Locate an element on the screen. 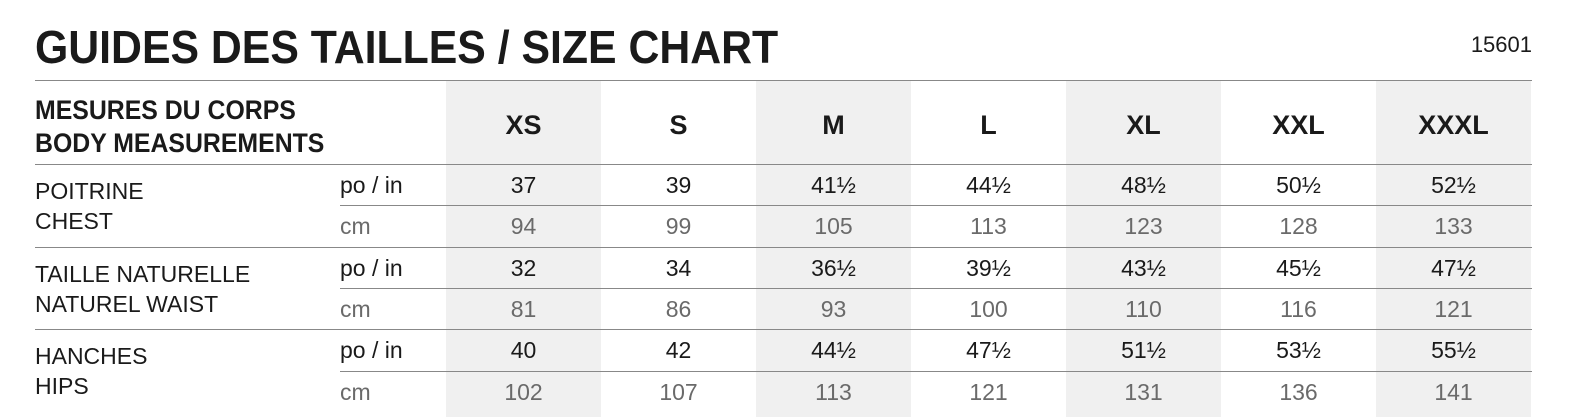 The image size is (1570, 417). table-cell: 48½ is located at coordinates (1143, 185).